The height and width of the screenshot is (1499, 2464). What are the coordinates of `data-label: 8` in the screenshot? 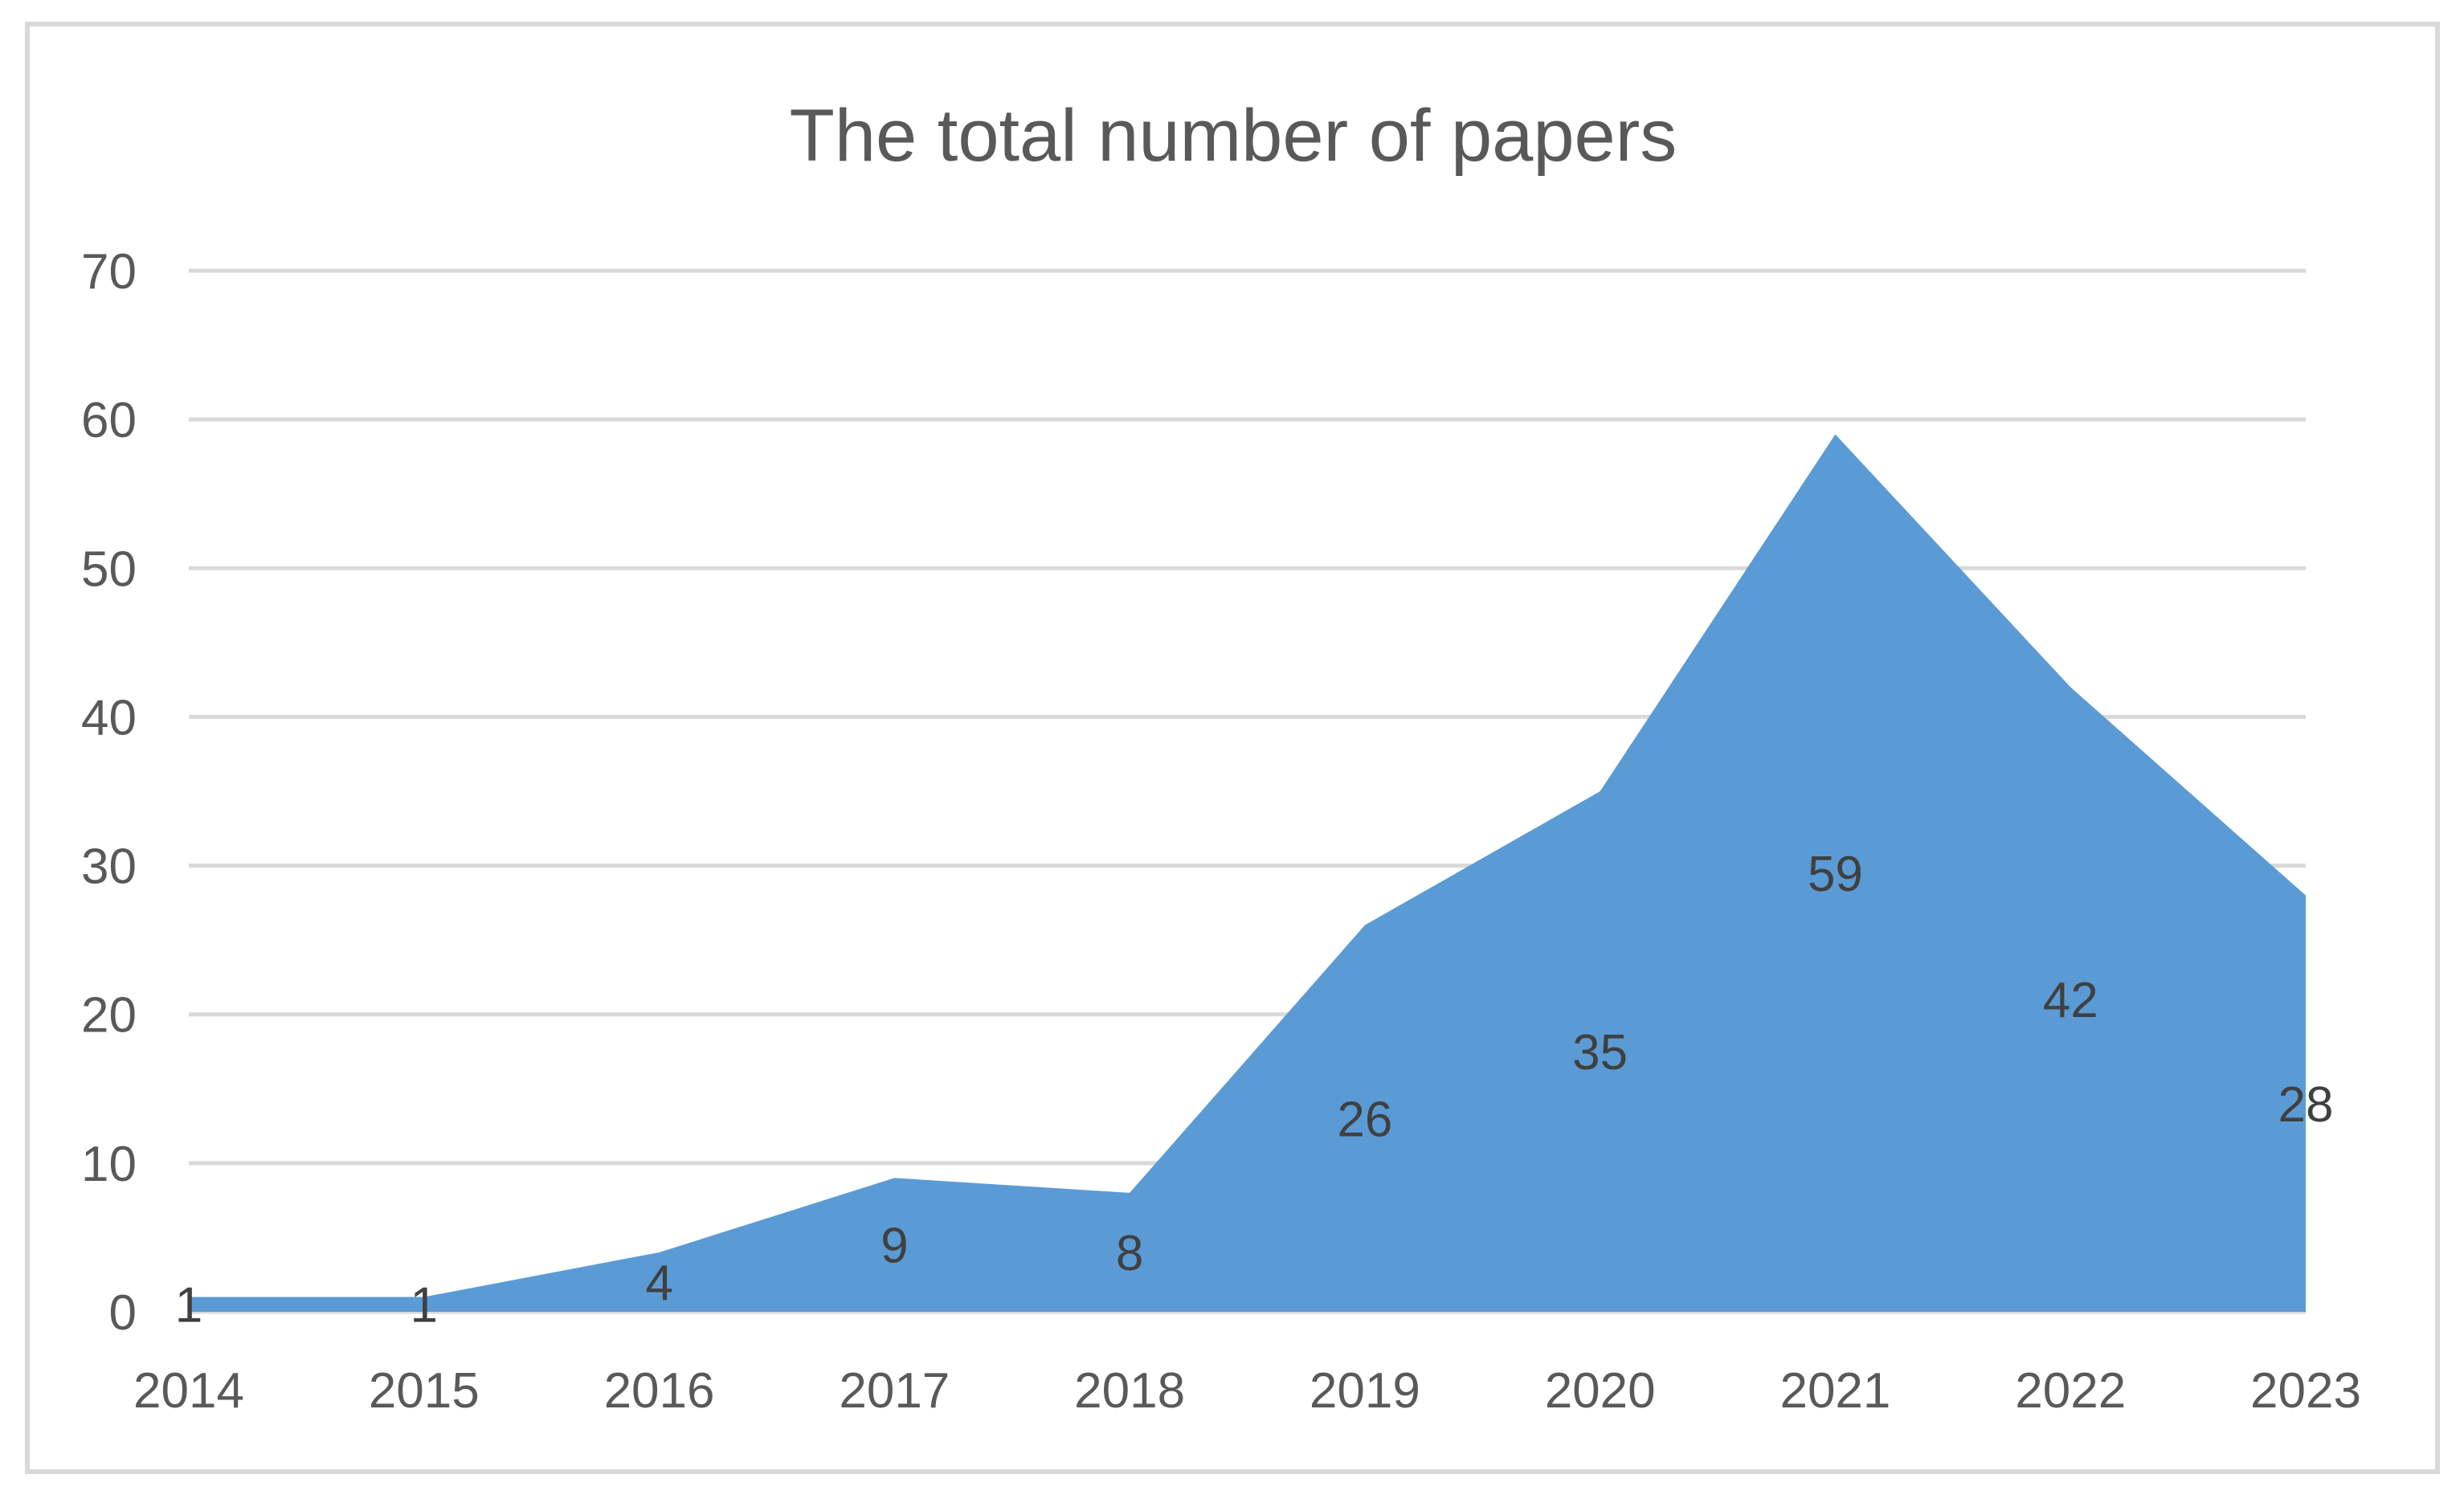 It's located at (1129, 1254).